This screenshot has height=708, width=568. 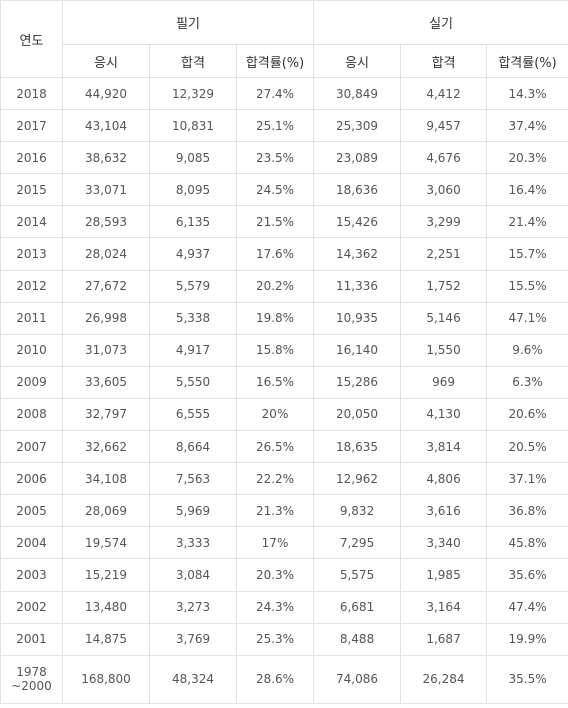 I want to click on value-cell: 34,108, so click(x=106, y=479).